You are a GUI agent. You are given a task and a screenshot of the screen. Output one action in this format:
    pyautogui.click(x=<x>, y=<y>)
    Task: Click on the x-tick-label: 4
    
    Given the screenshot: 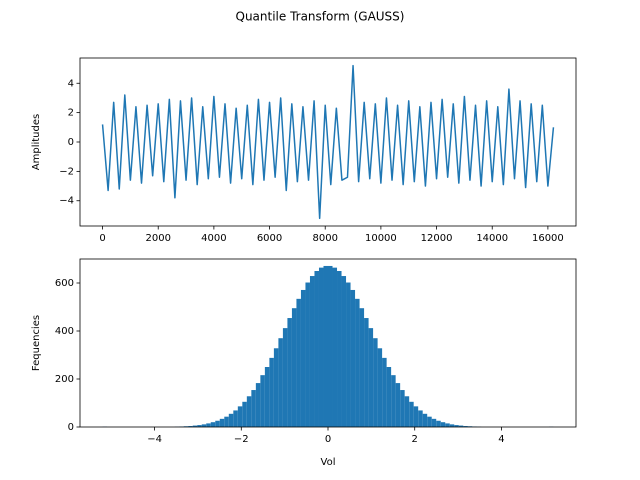 What is the action you would take?
    pyautogui.click(x=501, y=439)
    